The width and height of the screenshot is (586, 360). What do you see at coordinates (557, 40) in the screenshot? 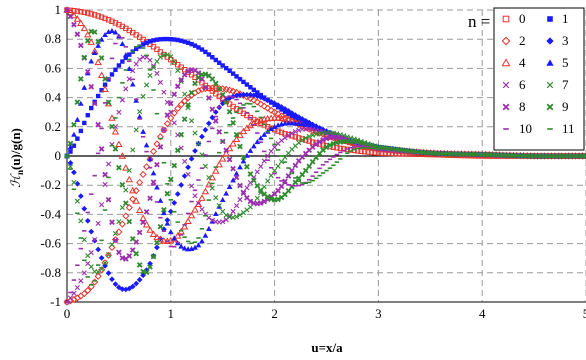
I see `legend-item-3: 3` at bounding box center [557, 40].